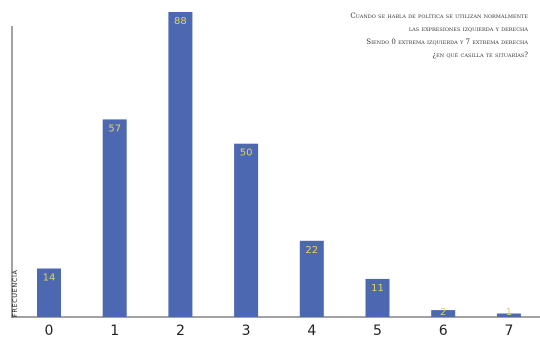 The width and height of the screenshot is (540, 340). I want to click on title-line-4: ¿en qué casilla te situarías?, so click(480, 55).